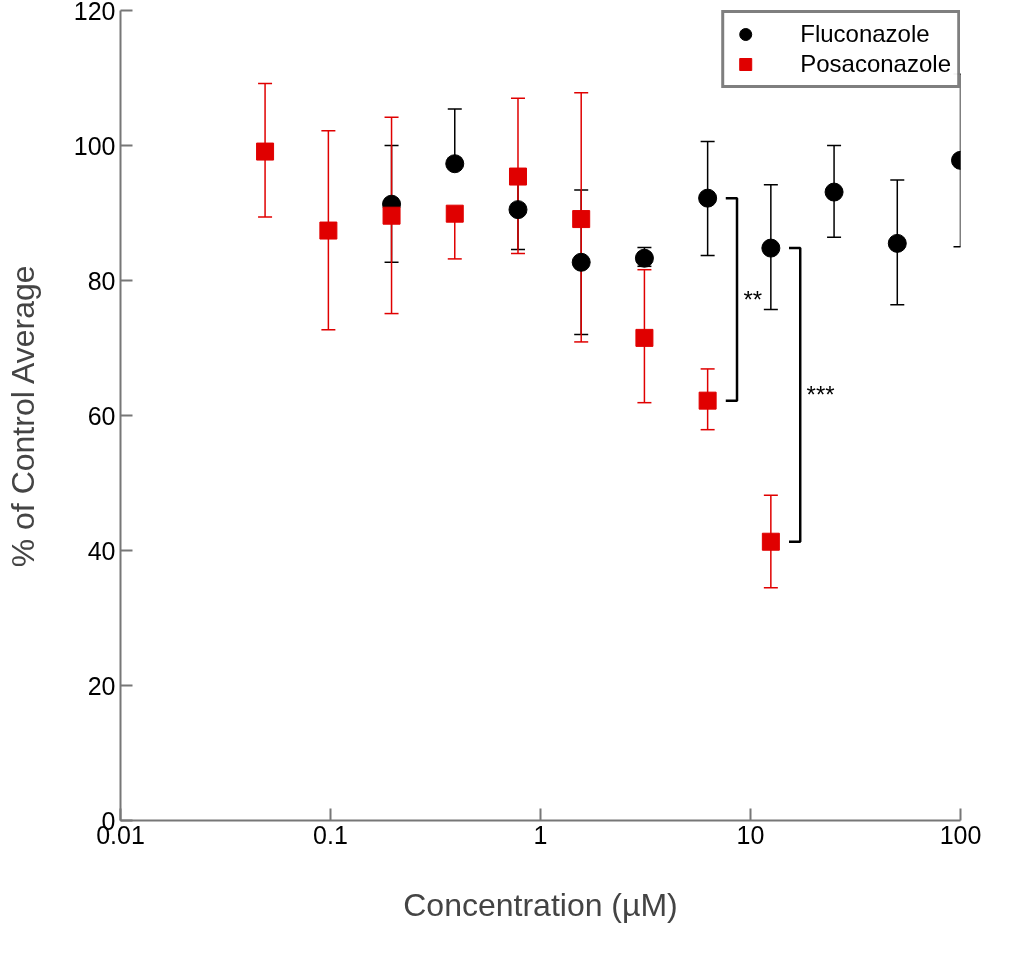  What do you see at coordinates (753, 299) in the screenshot?
I see `annotation: **` at bounding box center [753, 299].